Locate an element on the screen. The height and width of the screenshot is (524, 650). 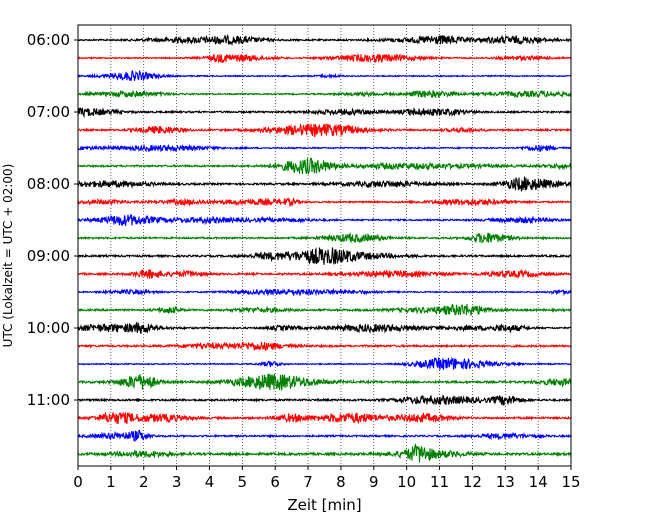
x-tick-label: 0 is located at coordinates (78, 482).